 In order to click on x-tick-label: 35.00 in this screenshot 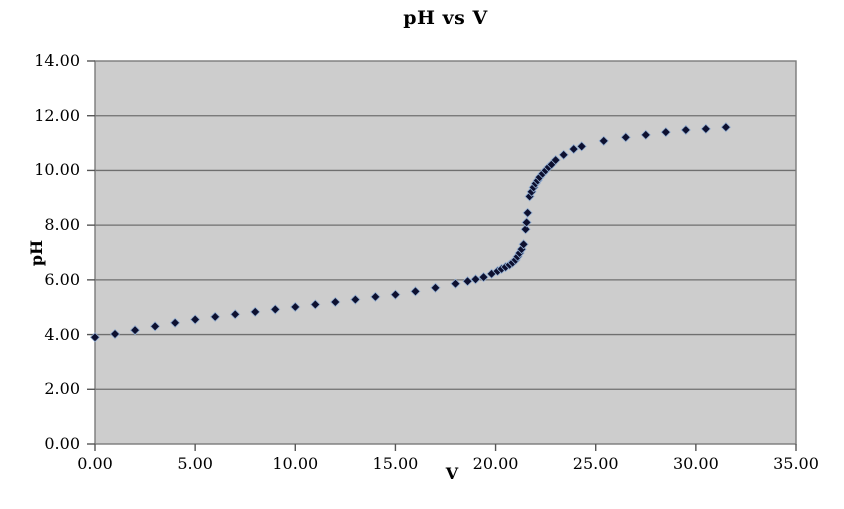, I will do `click(796, 463)`.